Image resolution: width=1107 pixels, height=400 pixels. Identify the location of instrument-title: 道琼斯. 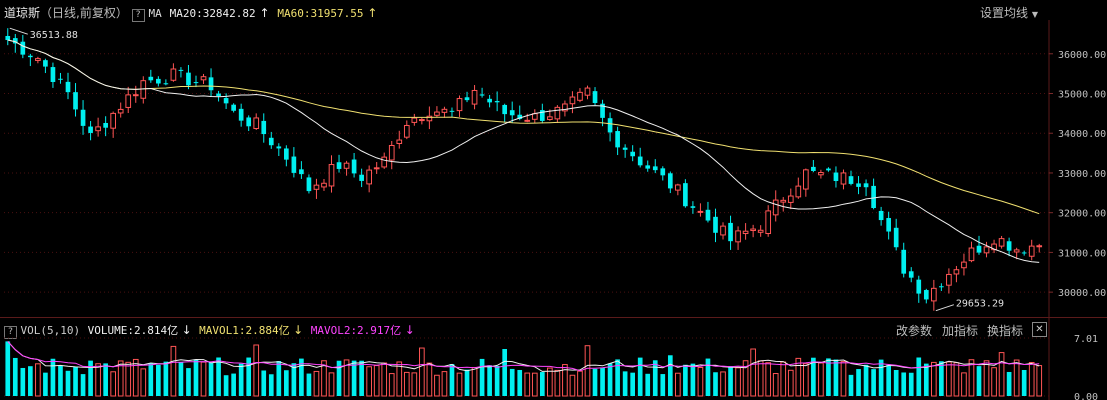
(22, 13).